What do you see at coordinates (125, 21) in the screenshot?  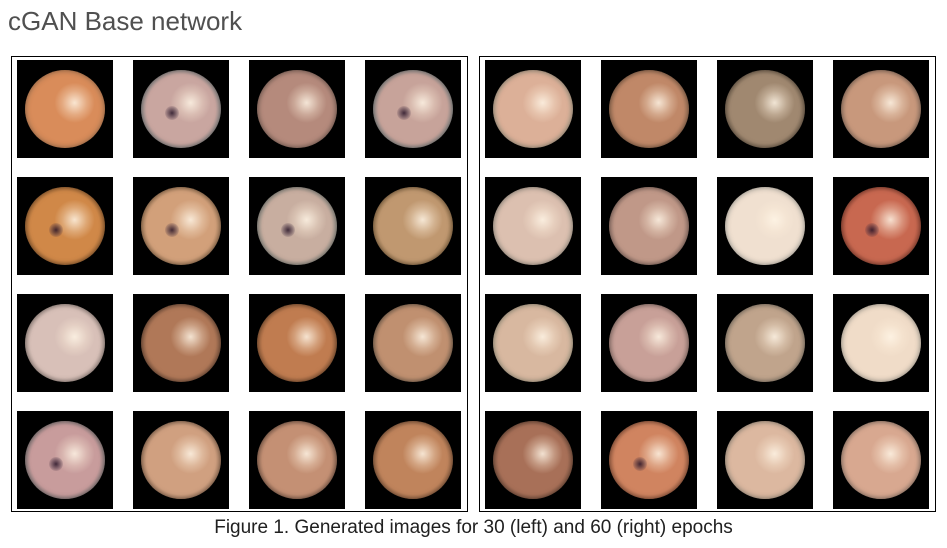 I see `page-title: cGAN Base network` at bounding box center [125, 21].